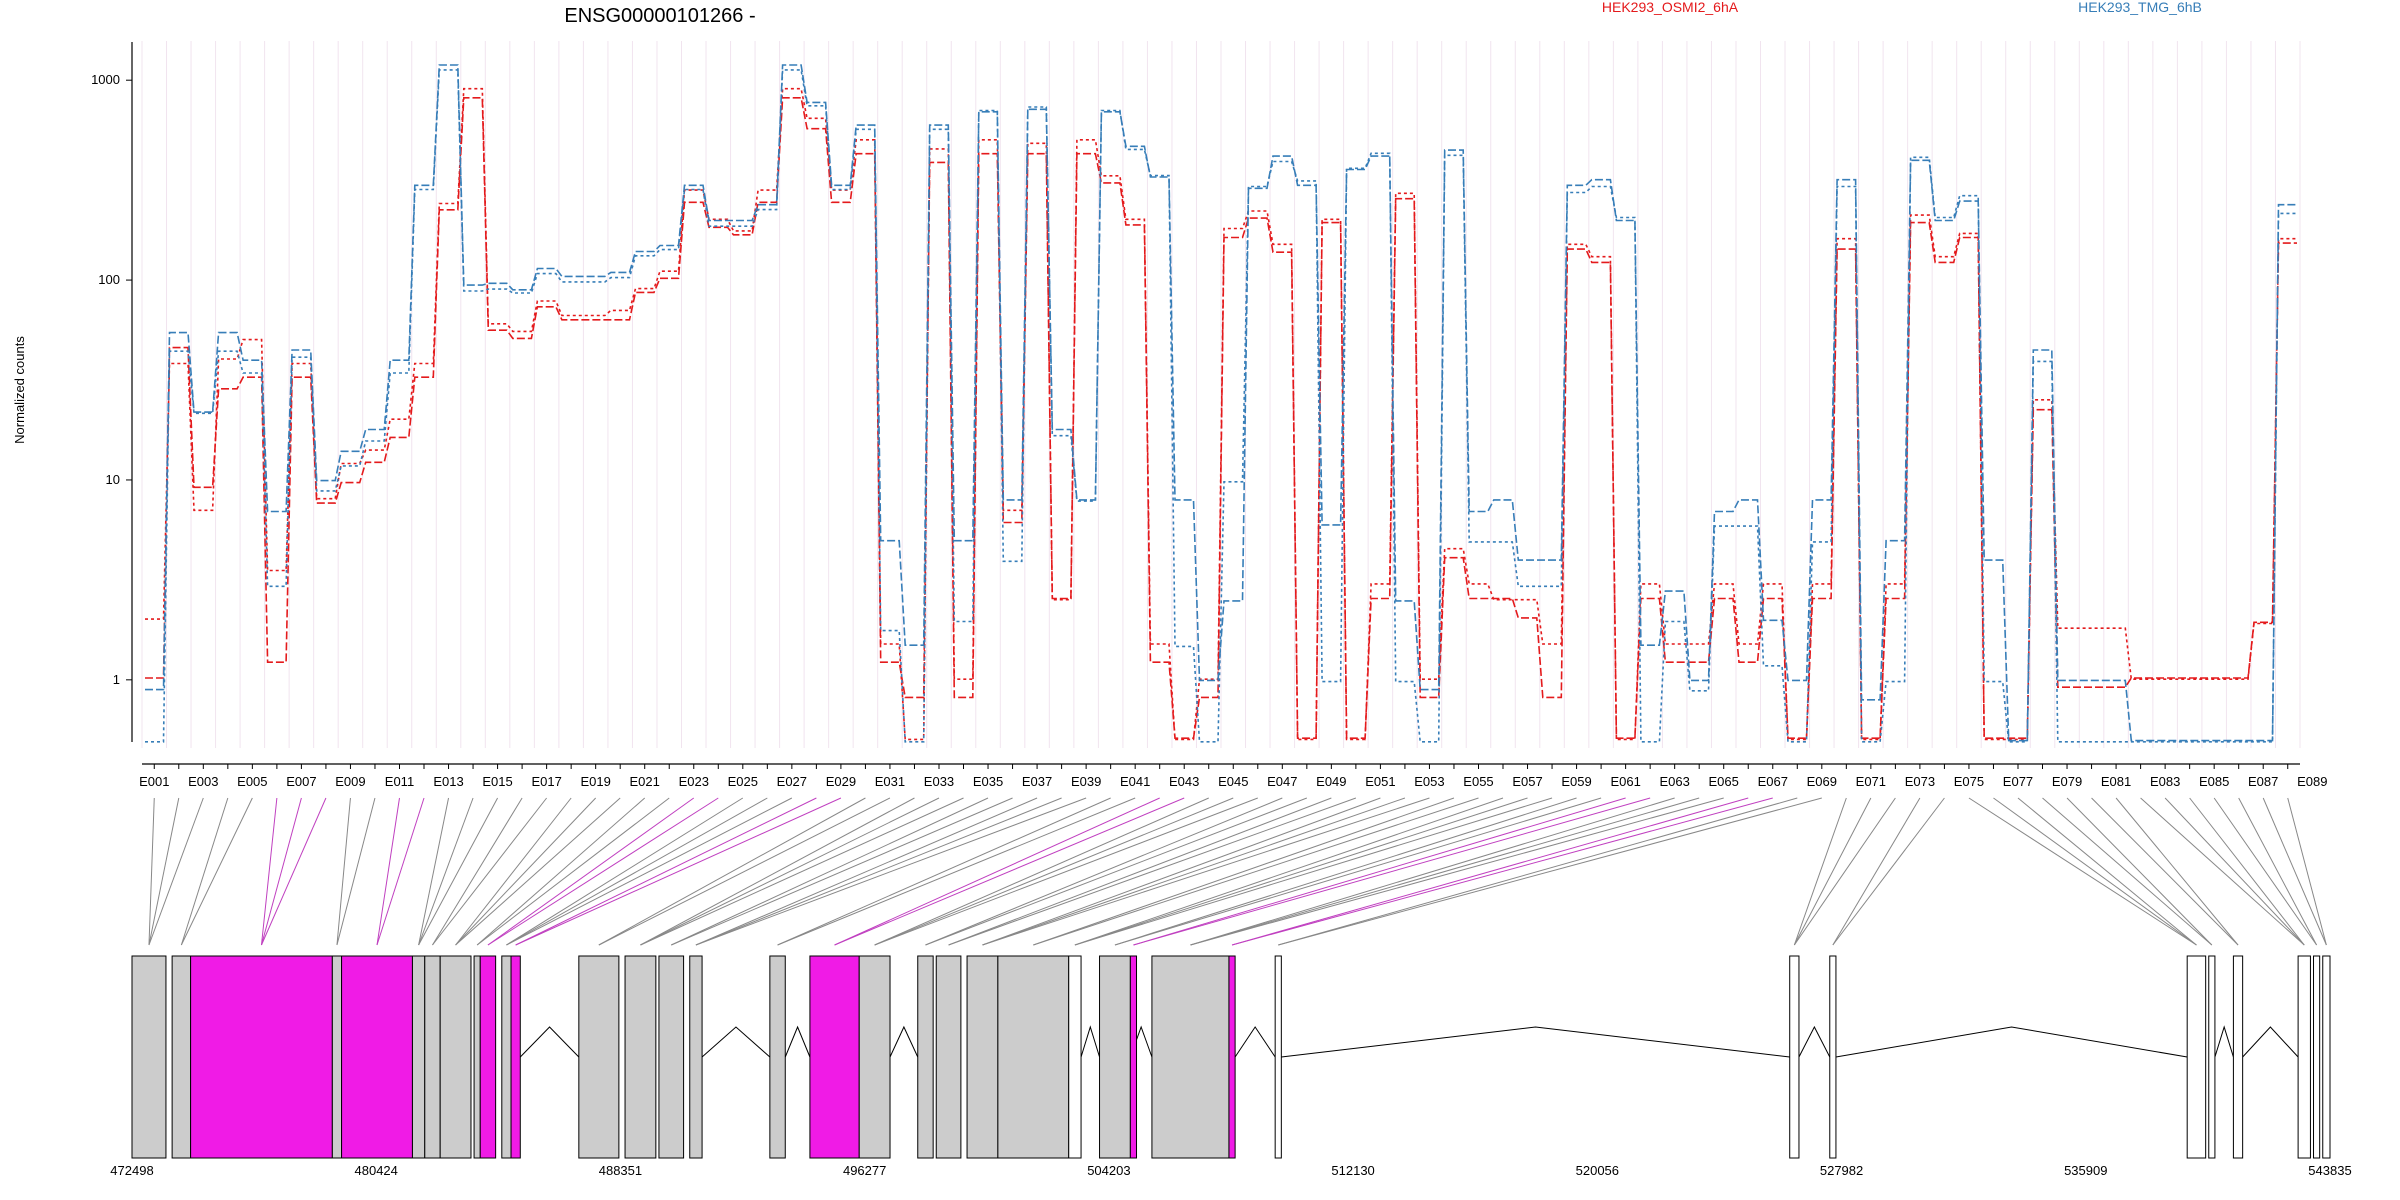 This screenshot has width=2400, height=1200. Describe the element at coordinates (659, 16) in the screenshot. I see `chart-title: ENSG00000101266 -` at that location.